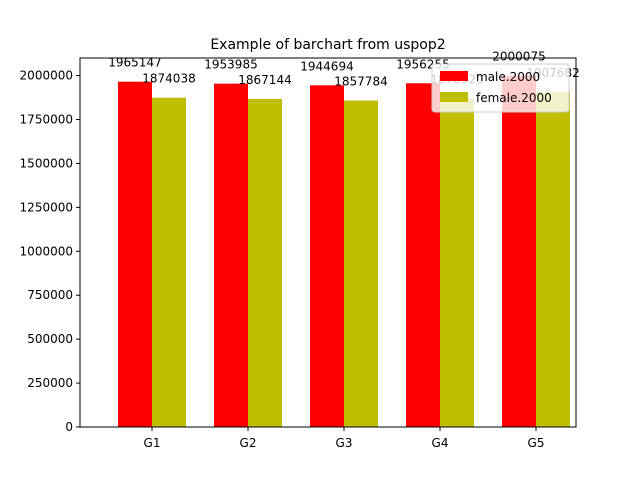 The height and width of the screenshot is (484, 640). I want to click on x-tick-label: G2, so click(248, 443).